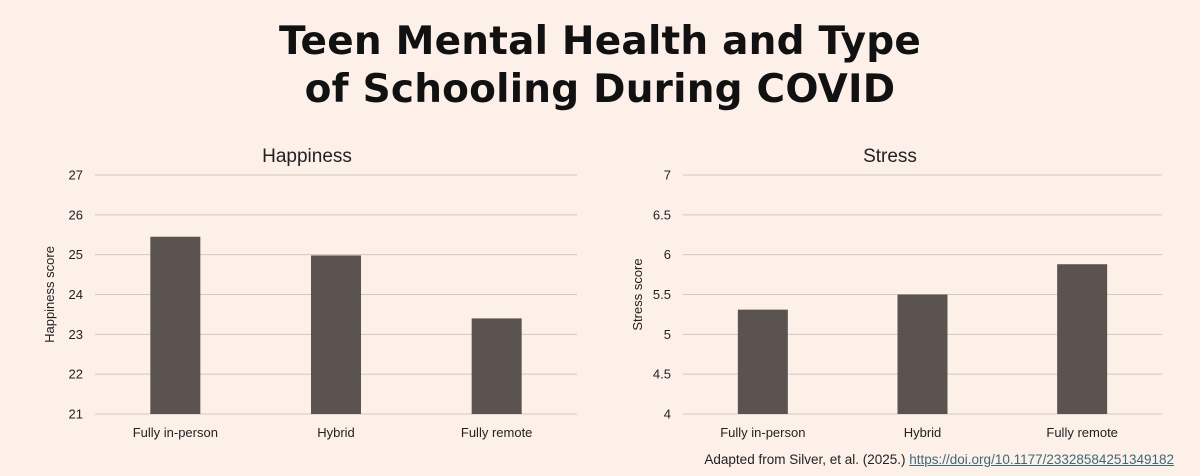 This screenshot has height=476, width=1200. Describe the element at coordinates (76, 334) in the screenshot. I see `y-tick-label: 23` at that location.